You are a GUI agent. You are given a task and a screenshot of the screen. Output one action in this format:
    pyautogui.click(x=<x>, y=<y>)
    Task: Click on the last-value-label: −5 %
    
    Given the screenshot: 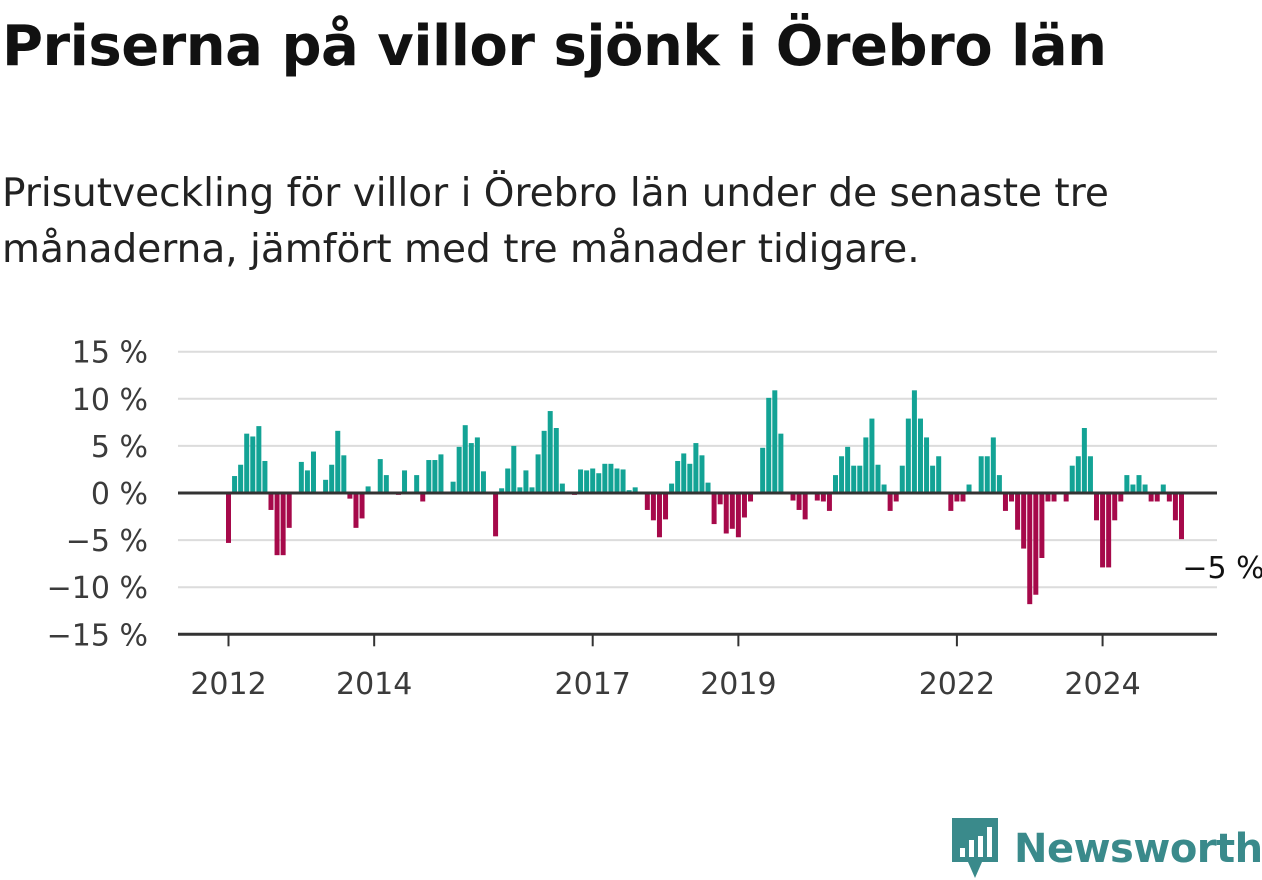 What is the action you would take?
    pyautogui.click(x=1222, y=568)
    